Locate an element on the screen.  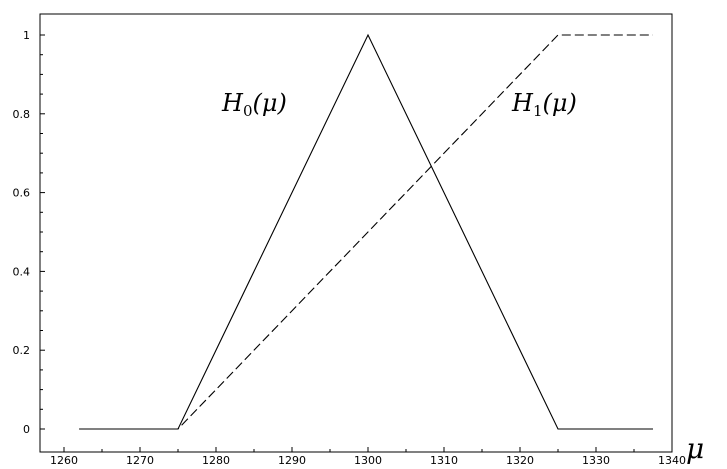
y-axis-ticks: 0 0.2 0.4 0.6 0.8 1 is located at coordinates (29, 232).